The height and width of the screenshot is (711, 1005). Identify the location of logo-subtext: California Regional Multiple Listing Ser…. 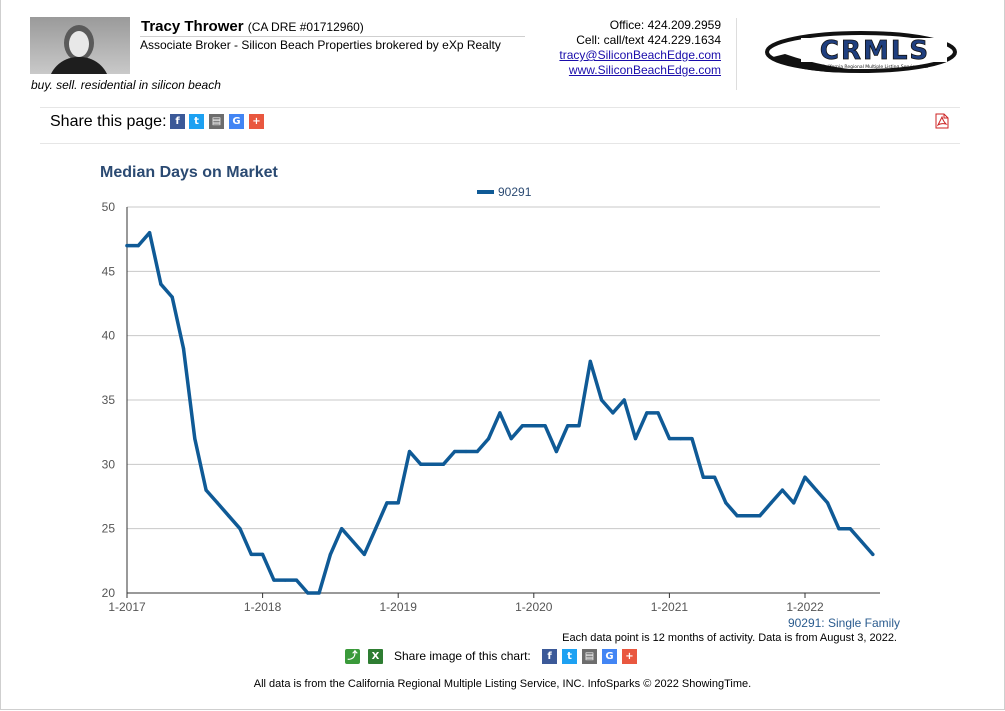
(875, 67).